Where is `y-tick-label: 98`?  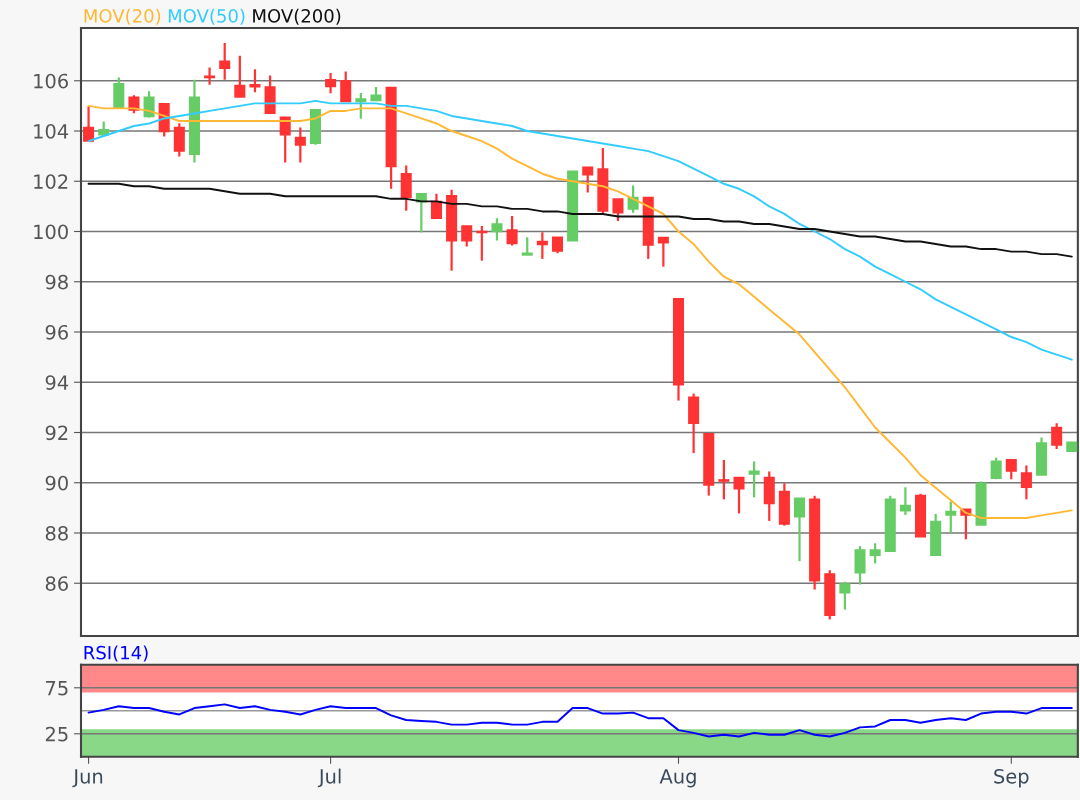 y-tick-label: 98 is located at coordinates (56, 282).